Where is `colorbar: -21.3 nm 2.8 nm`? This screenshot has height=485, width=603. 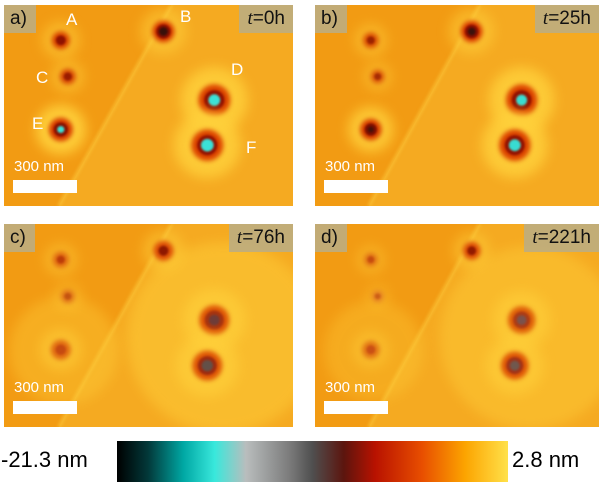 colorbar: -21.3 nm 2.8 nm is located at coordinates (301, 461).